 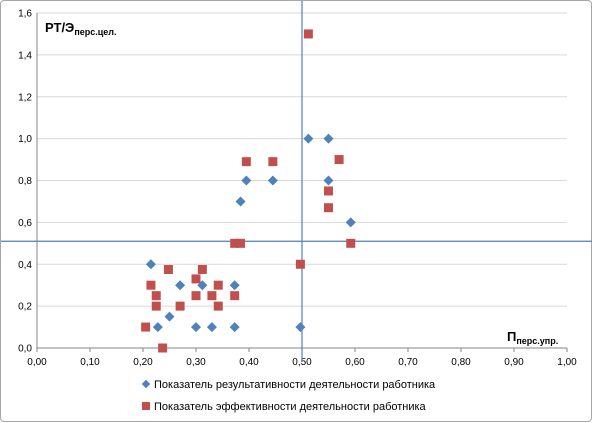 I want to click on y-tick-label: 1,0, so click(x=25, y=139).